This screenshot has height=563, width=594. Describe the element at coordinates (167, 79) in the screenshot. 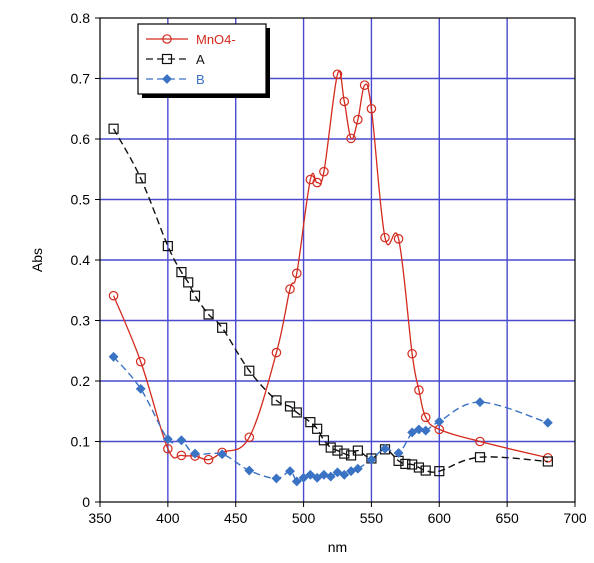

I see `legend-marker-b` at that location.